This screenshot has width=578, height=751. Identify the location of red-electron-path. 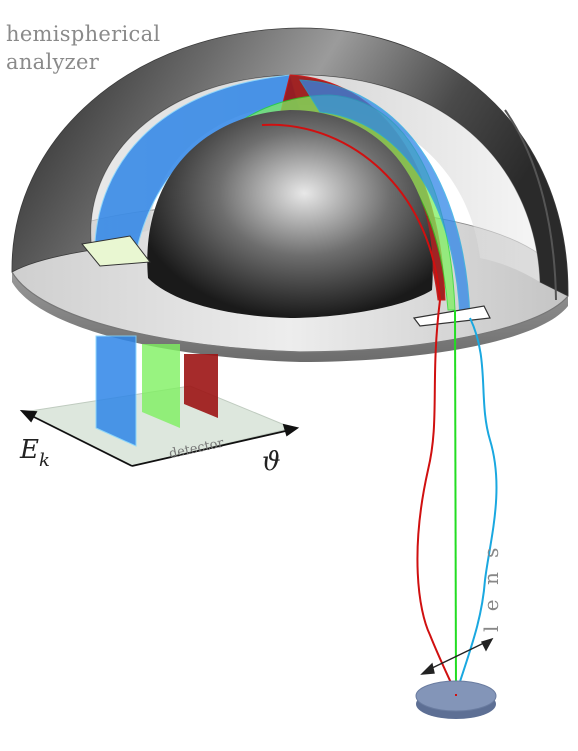
(436, 497).